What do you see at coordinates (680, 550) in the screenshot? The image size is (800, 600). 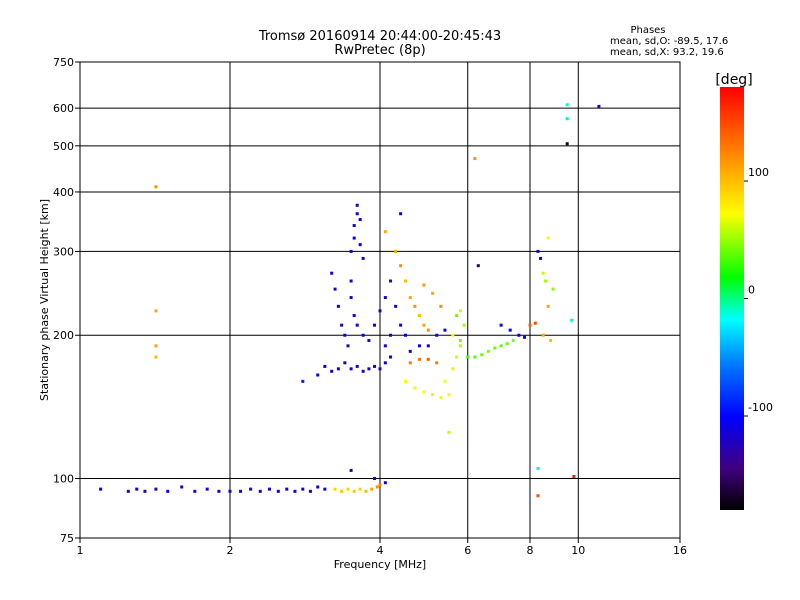 I see `x-tick-label: 16` at bounding box center [680, 550].